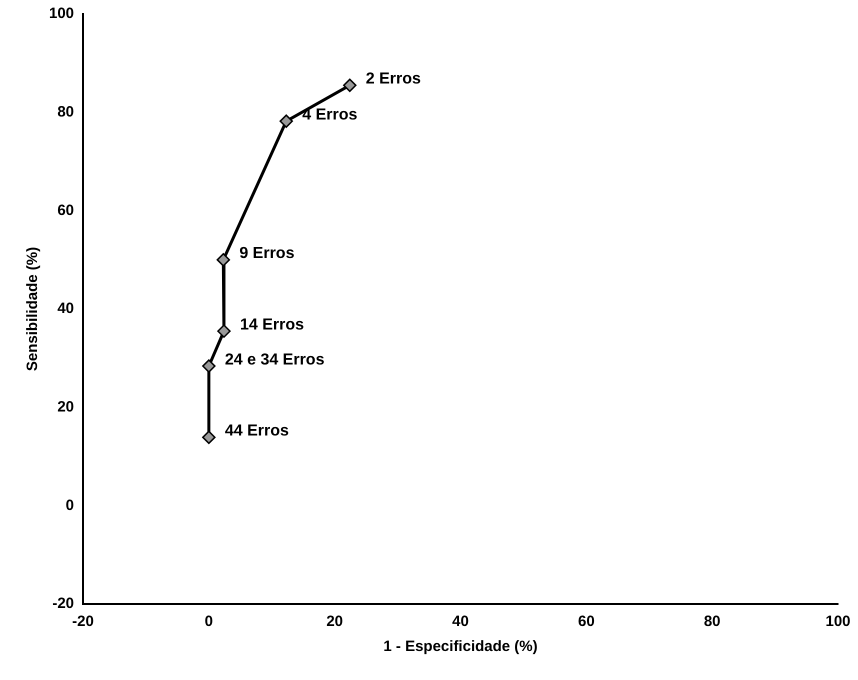 The width and height of the screenshot is (858, 680). What do you see at coordinates (274, 359) in the screenshot?
I see `annotation: 24 e 34 Erros` at bounding box center [274, 359].